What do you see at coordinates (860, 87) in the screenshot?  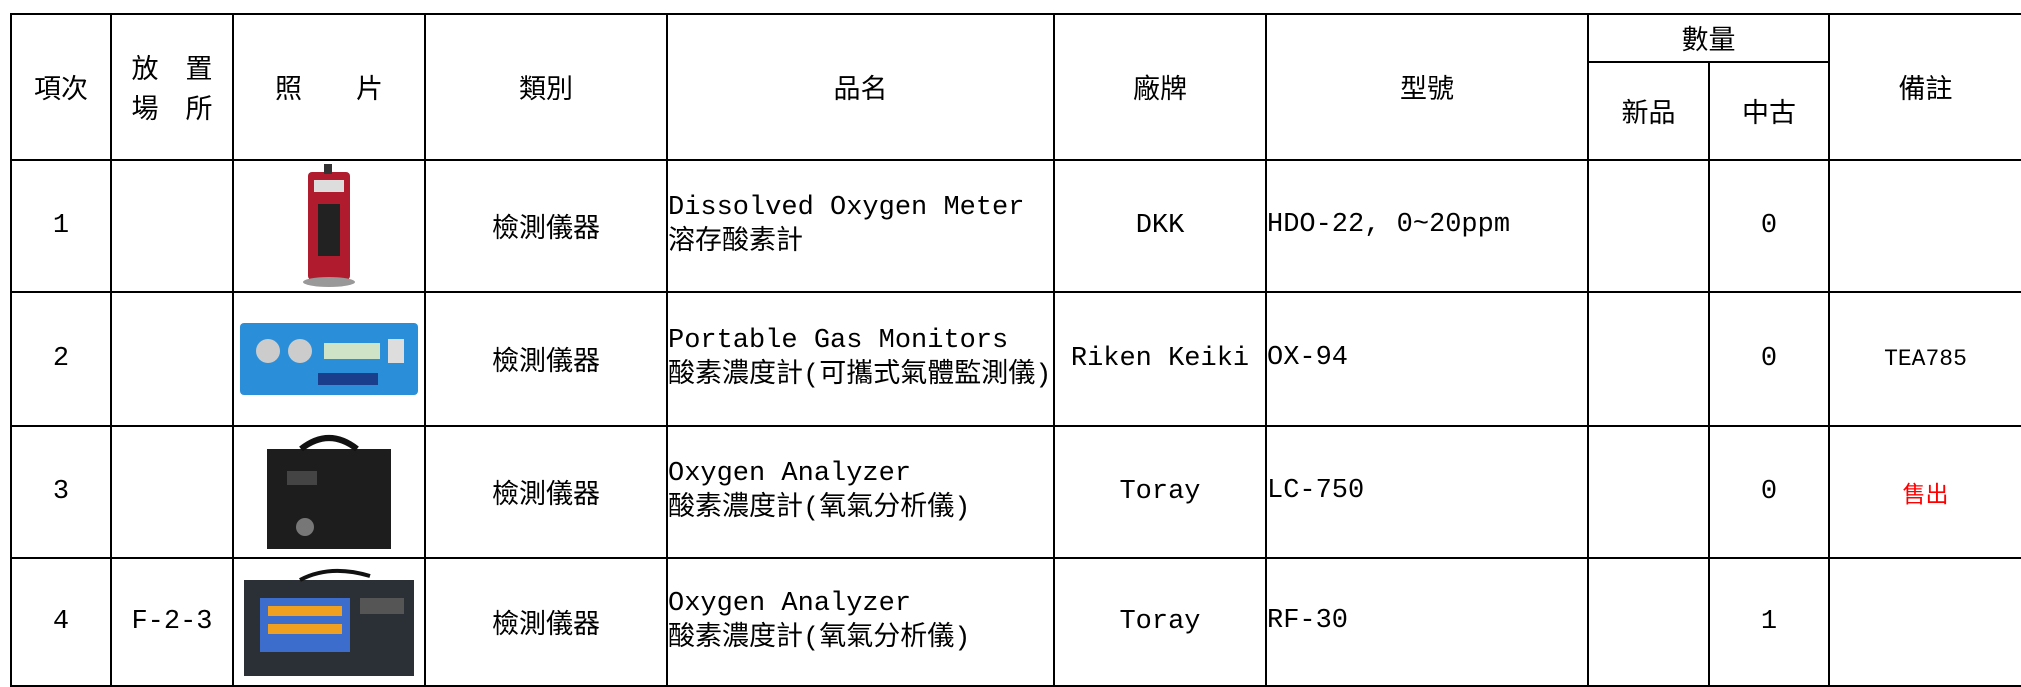 I see `header-name: 品名` at bounding box center [860, 87].